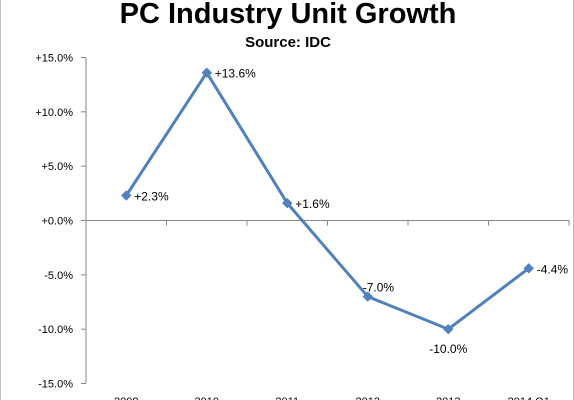 The height and width of the screenshot is (400, 574). What do you see at coordinates (55, 330) in the screenshot?
I see `y-tick-label: -10.0%` at bounding box center [55, 330].